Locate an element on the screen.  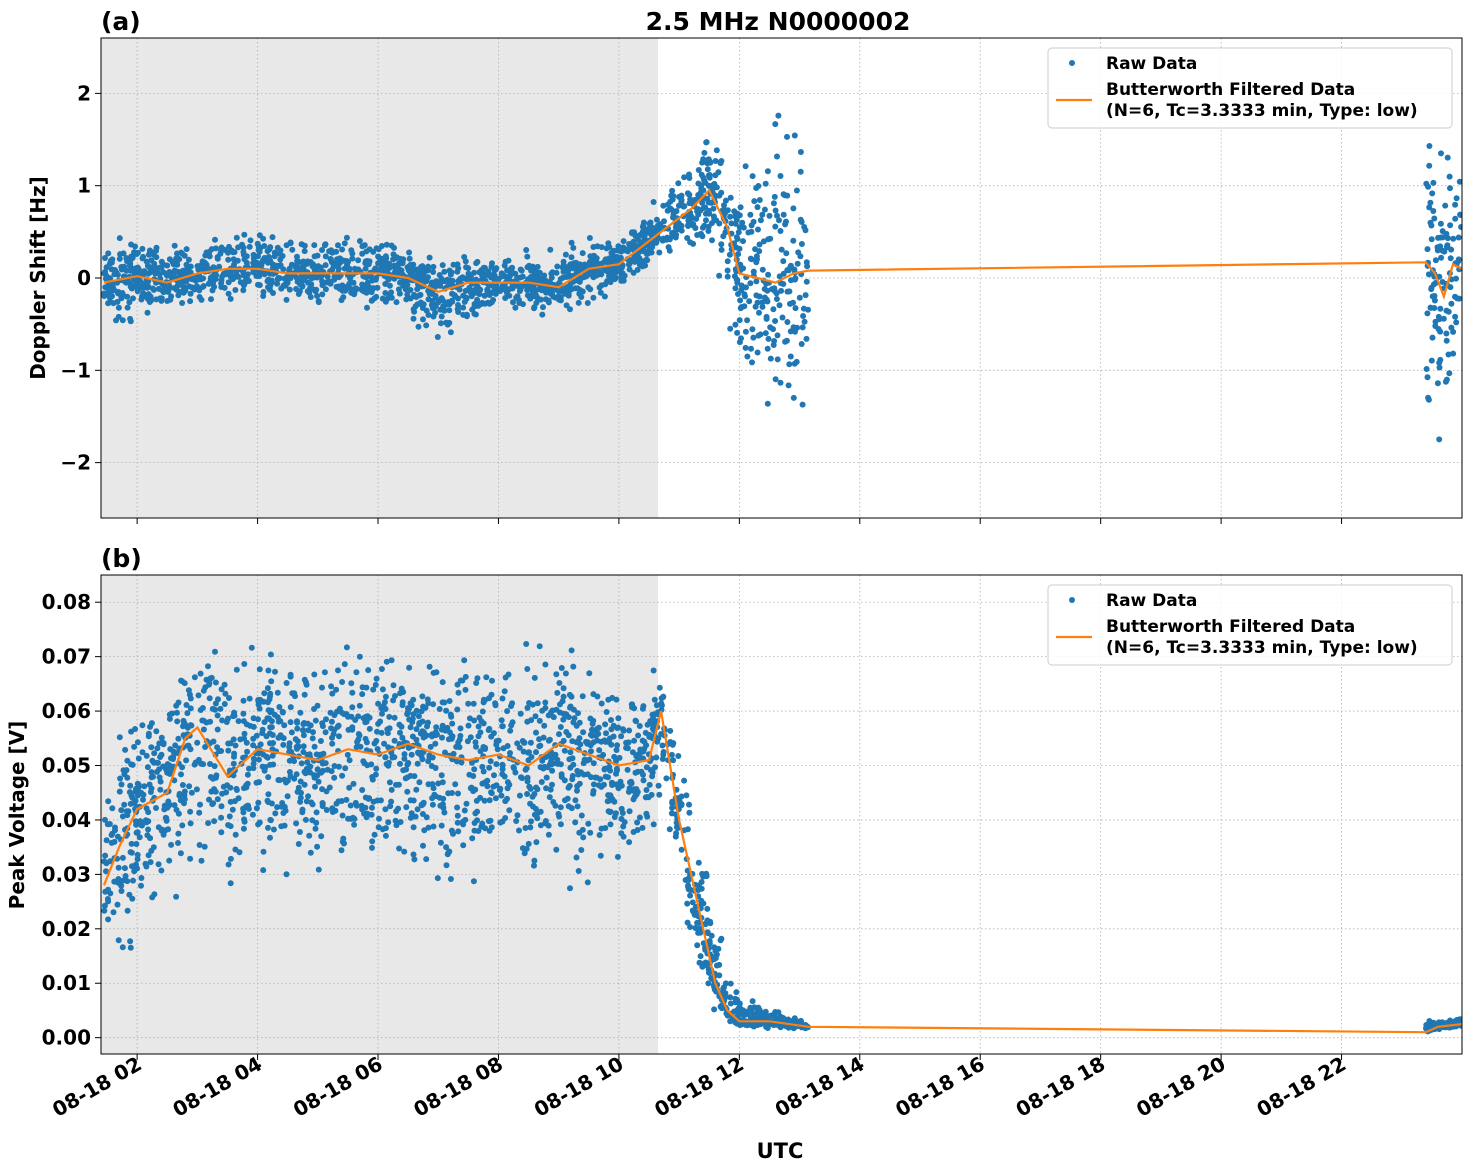
panel-b-y-tick-label: 0.07 is located at coordinates (66, 657).